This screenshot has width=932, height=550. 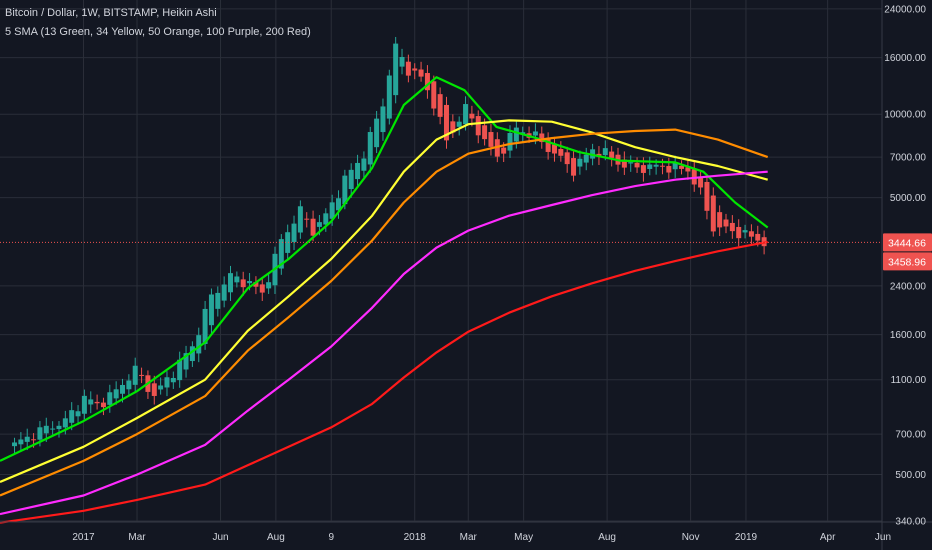 I want to click on current-price-tag: 3444.66, so click(x=907, y=243).